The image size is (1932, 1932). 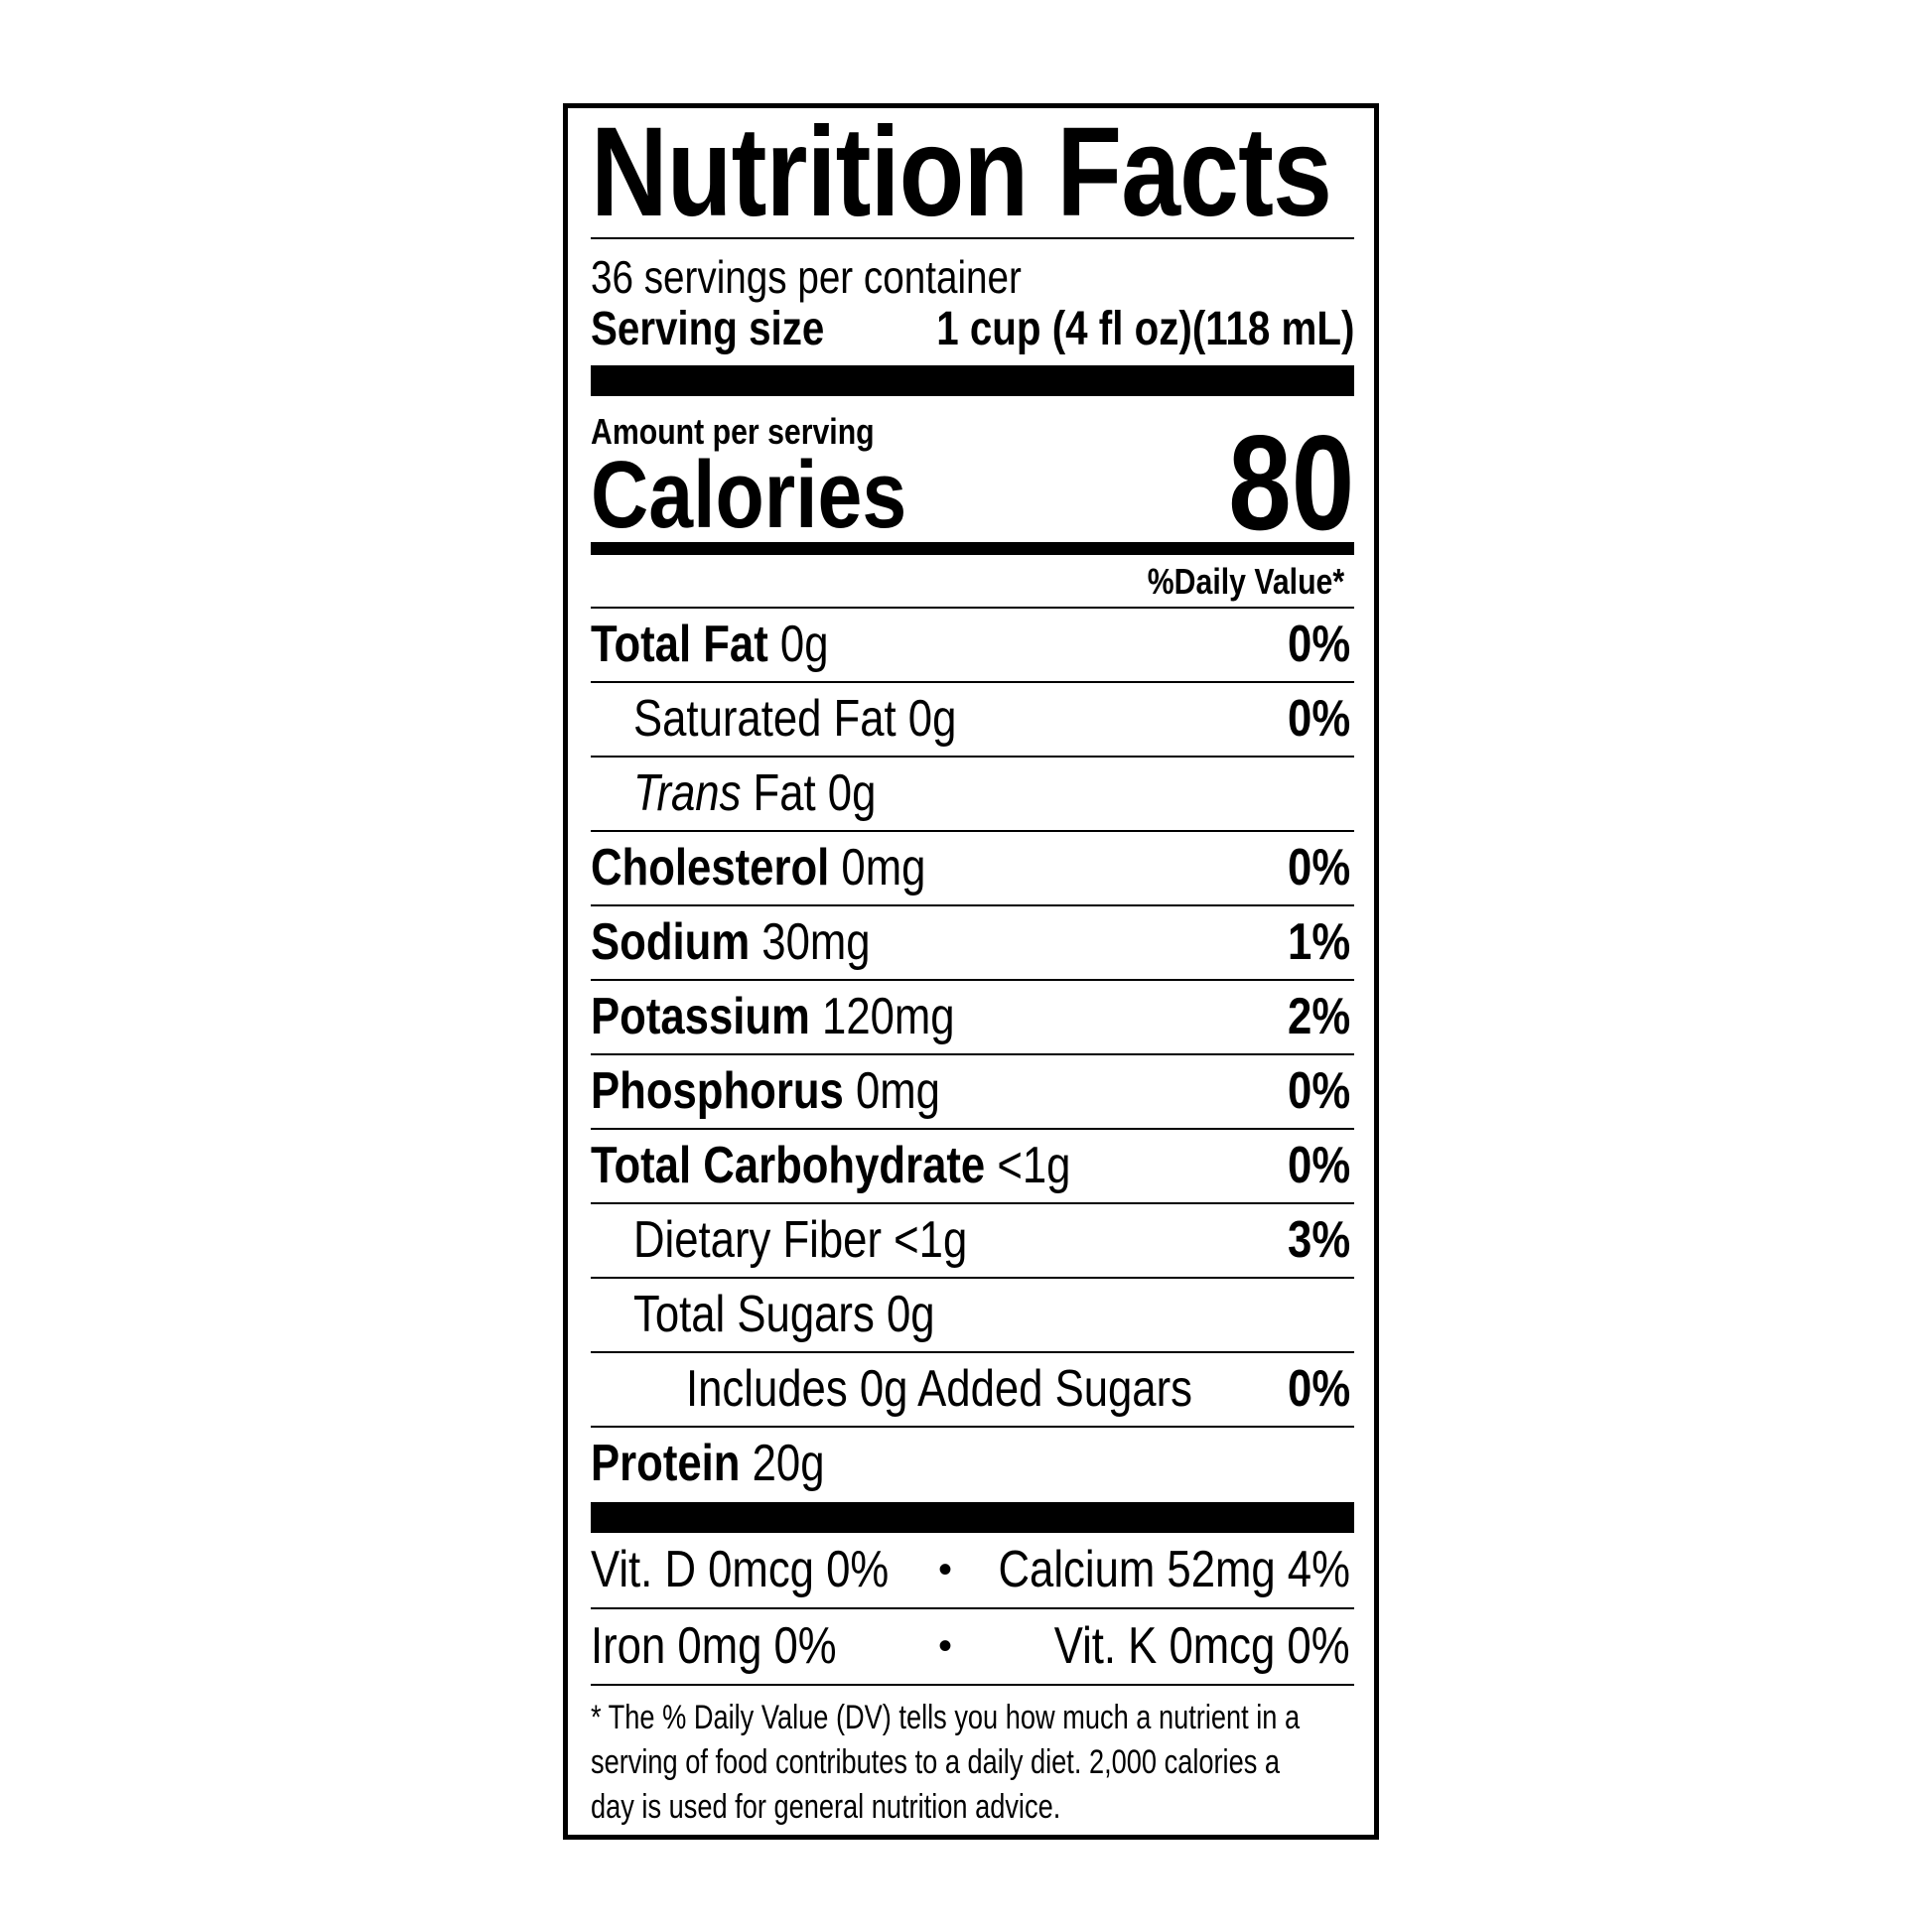 What do you see at coordinates (972, 1167) in the screenshot?
I see `nutrient-row: Total Carbohydrate <1g 0%` at bounding box center [972, 1167].